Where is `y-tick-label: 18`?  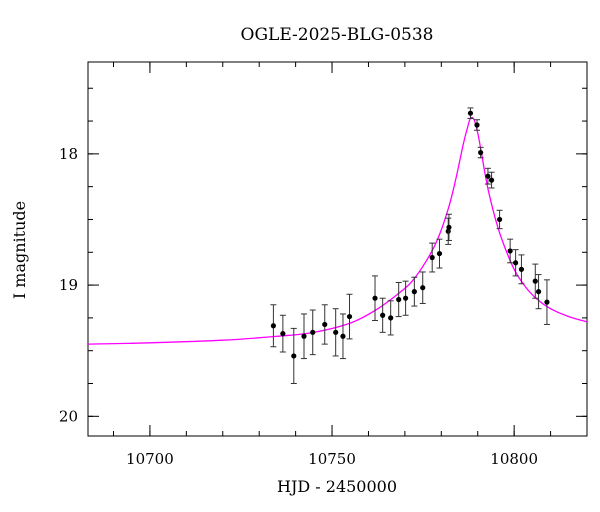
y-tick-label: 18 is located at coordinates (68, 154).